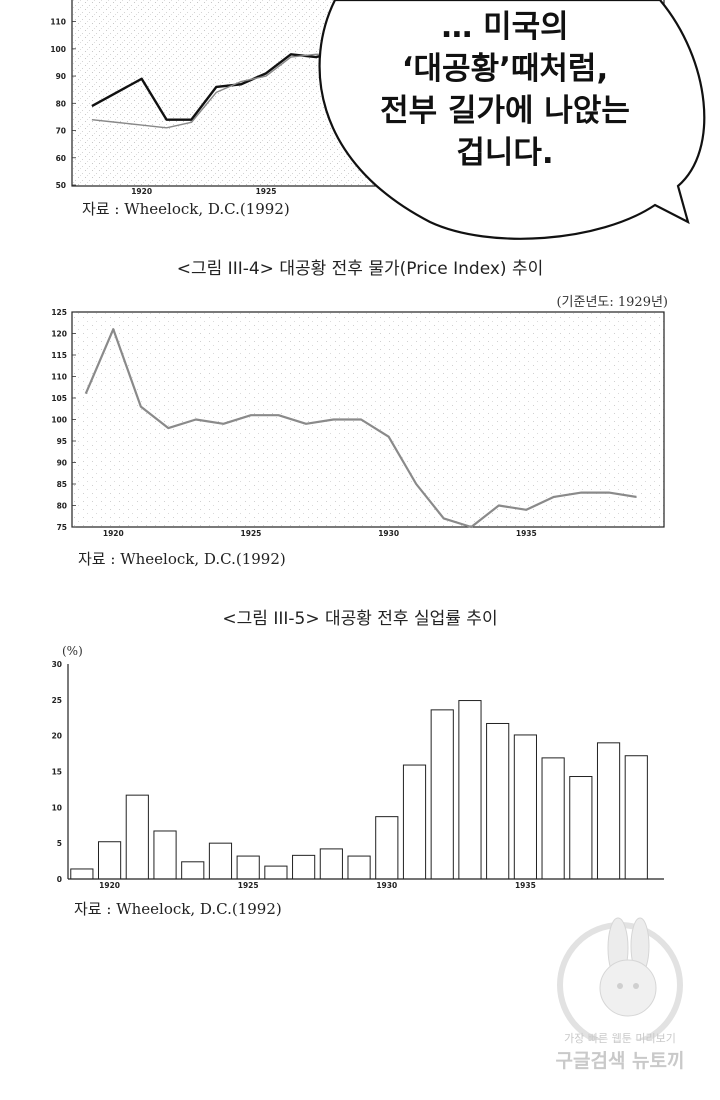 This screenshot has width=720, height=1100. I want to click on chart-4-y-tick-label: 85, so click(62, 484).